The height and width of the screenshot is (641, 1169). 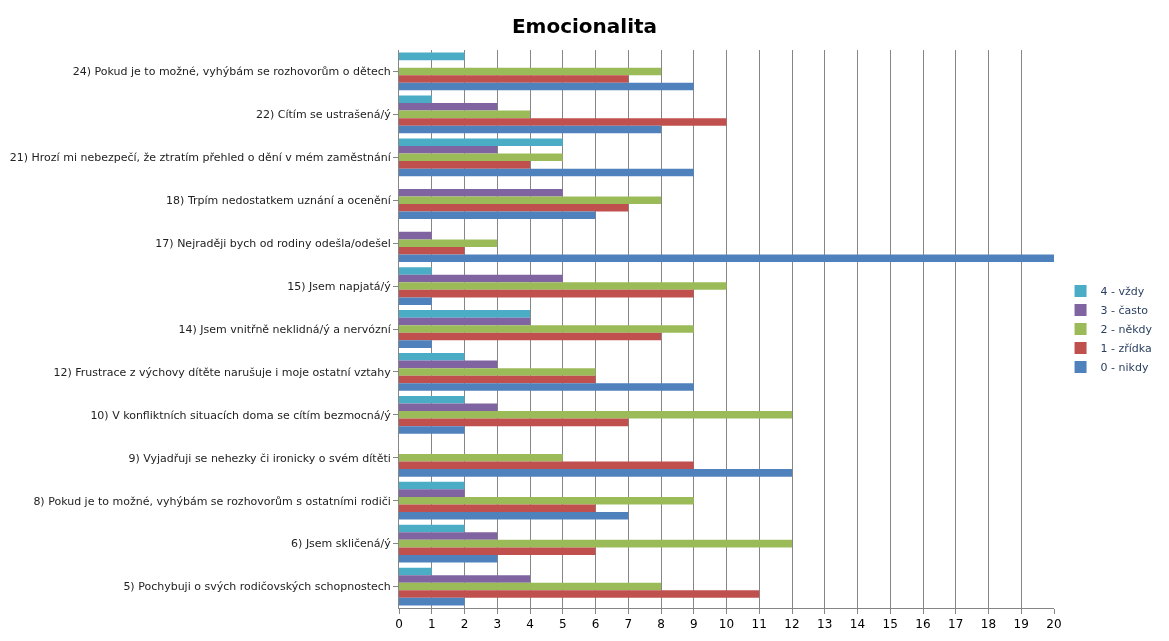 I want to click on x-tick-label: 4, so click(x=530, y=624).